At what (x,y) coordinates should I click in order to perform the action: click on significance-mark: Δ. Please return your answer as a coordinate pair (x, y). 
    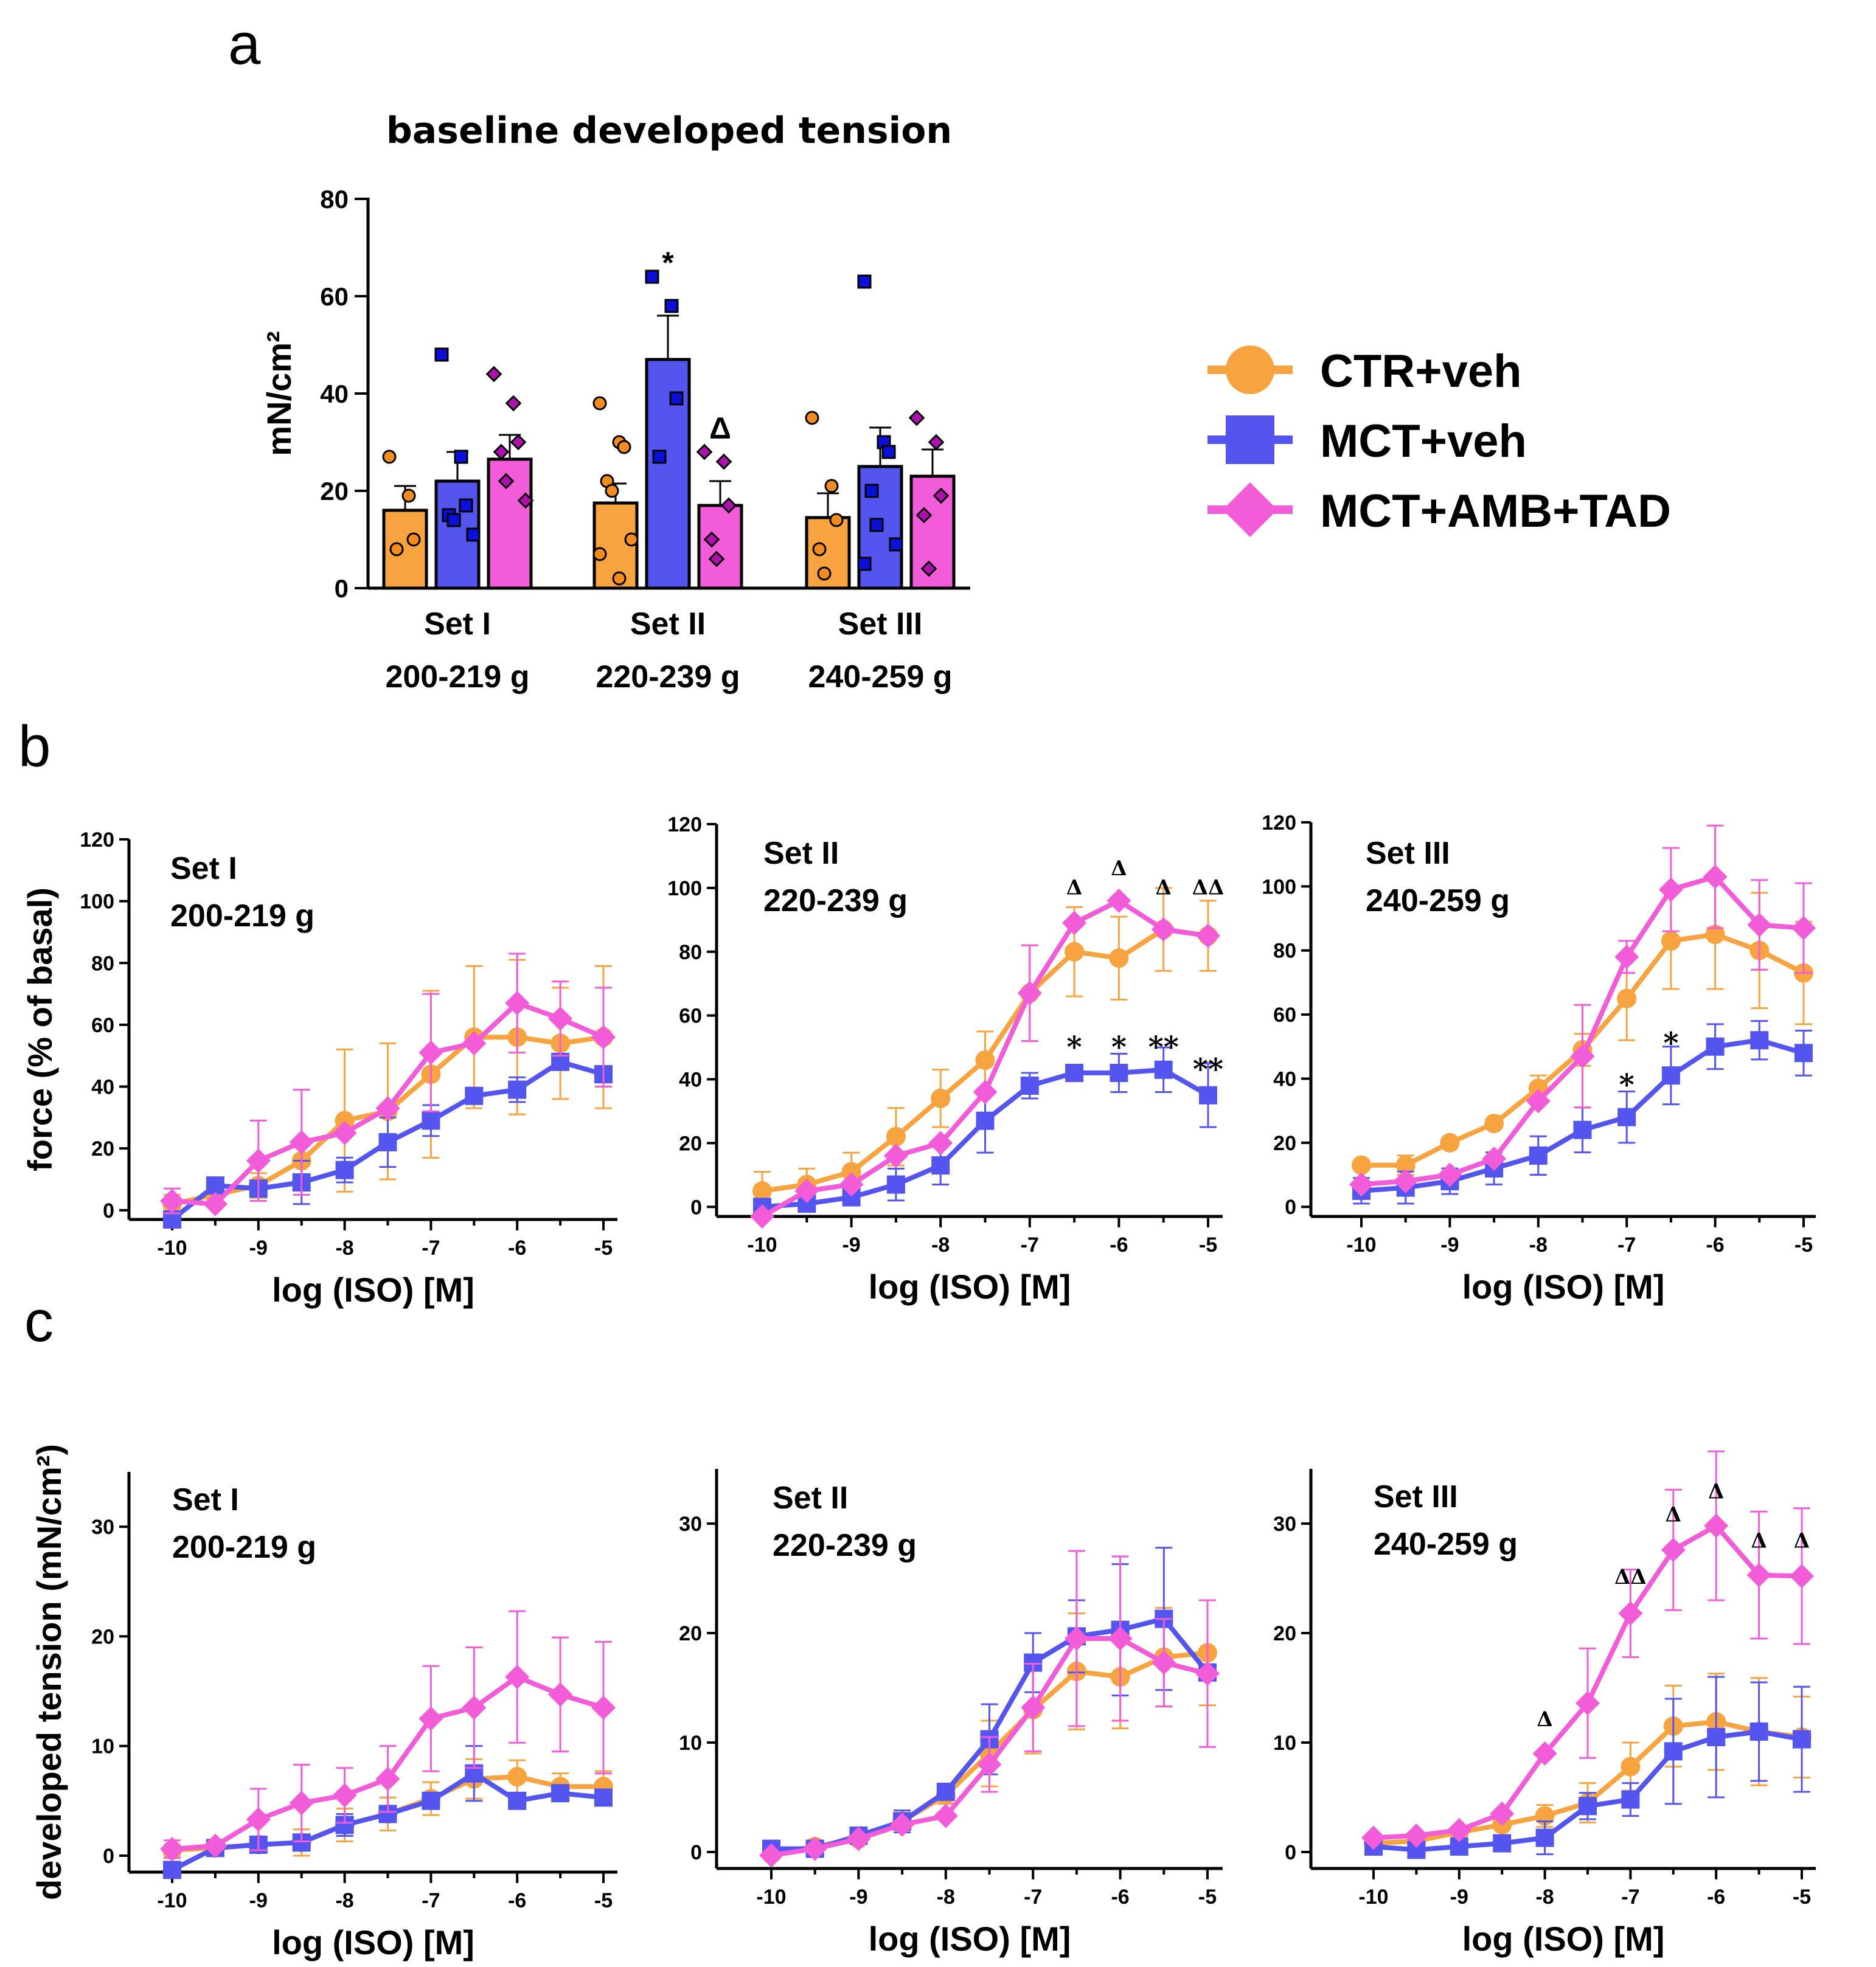
    Looking at the image, I should click on (720, 428).